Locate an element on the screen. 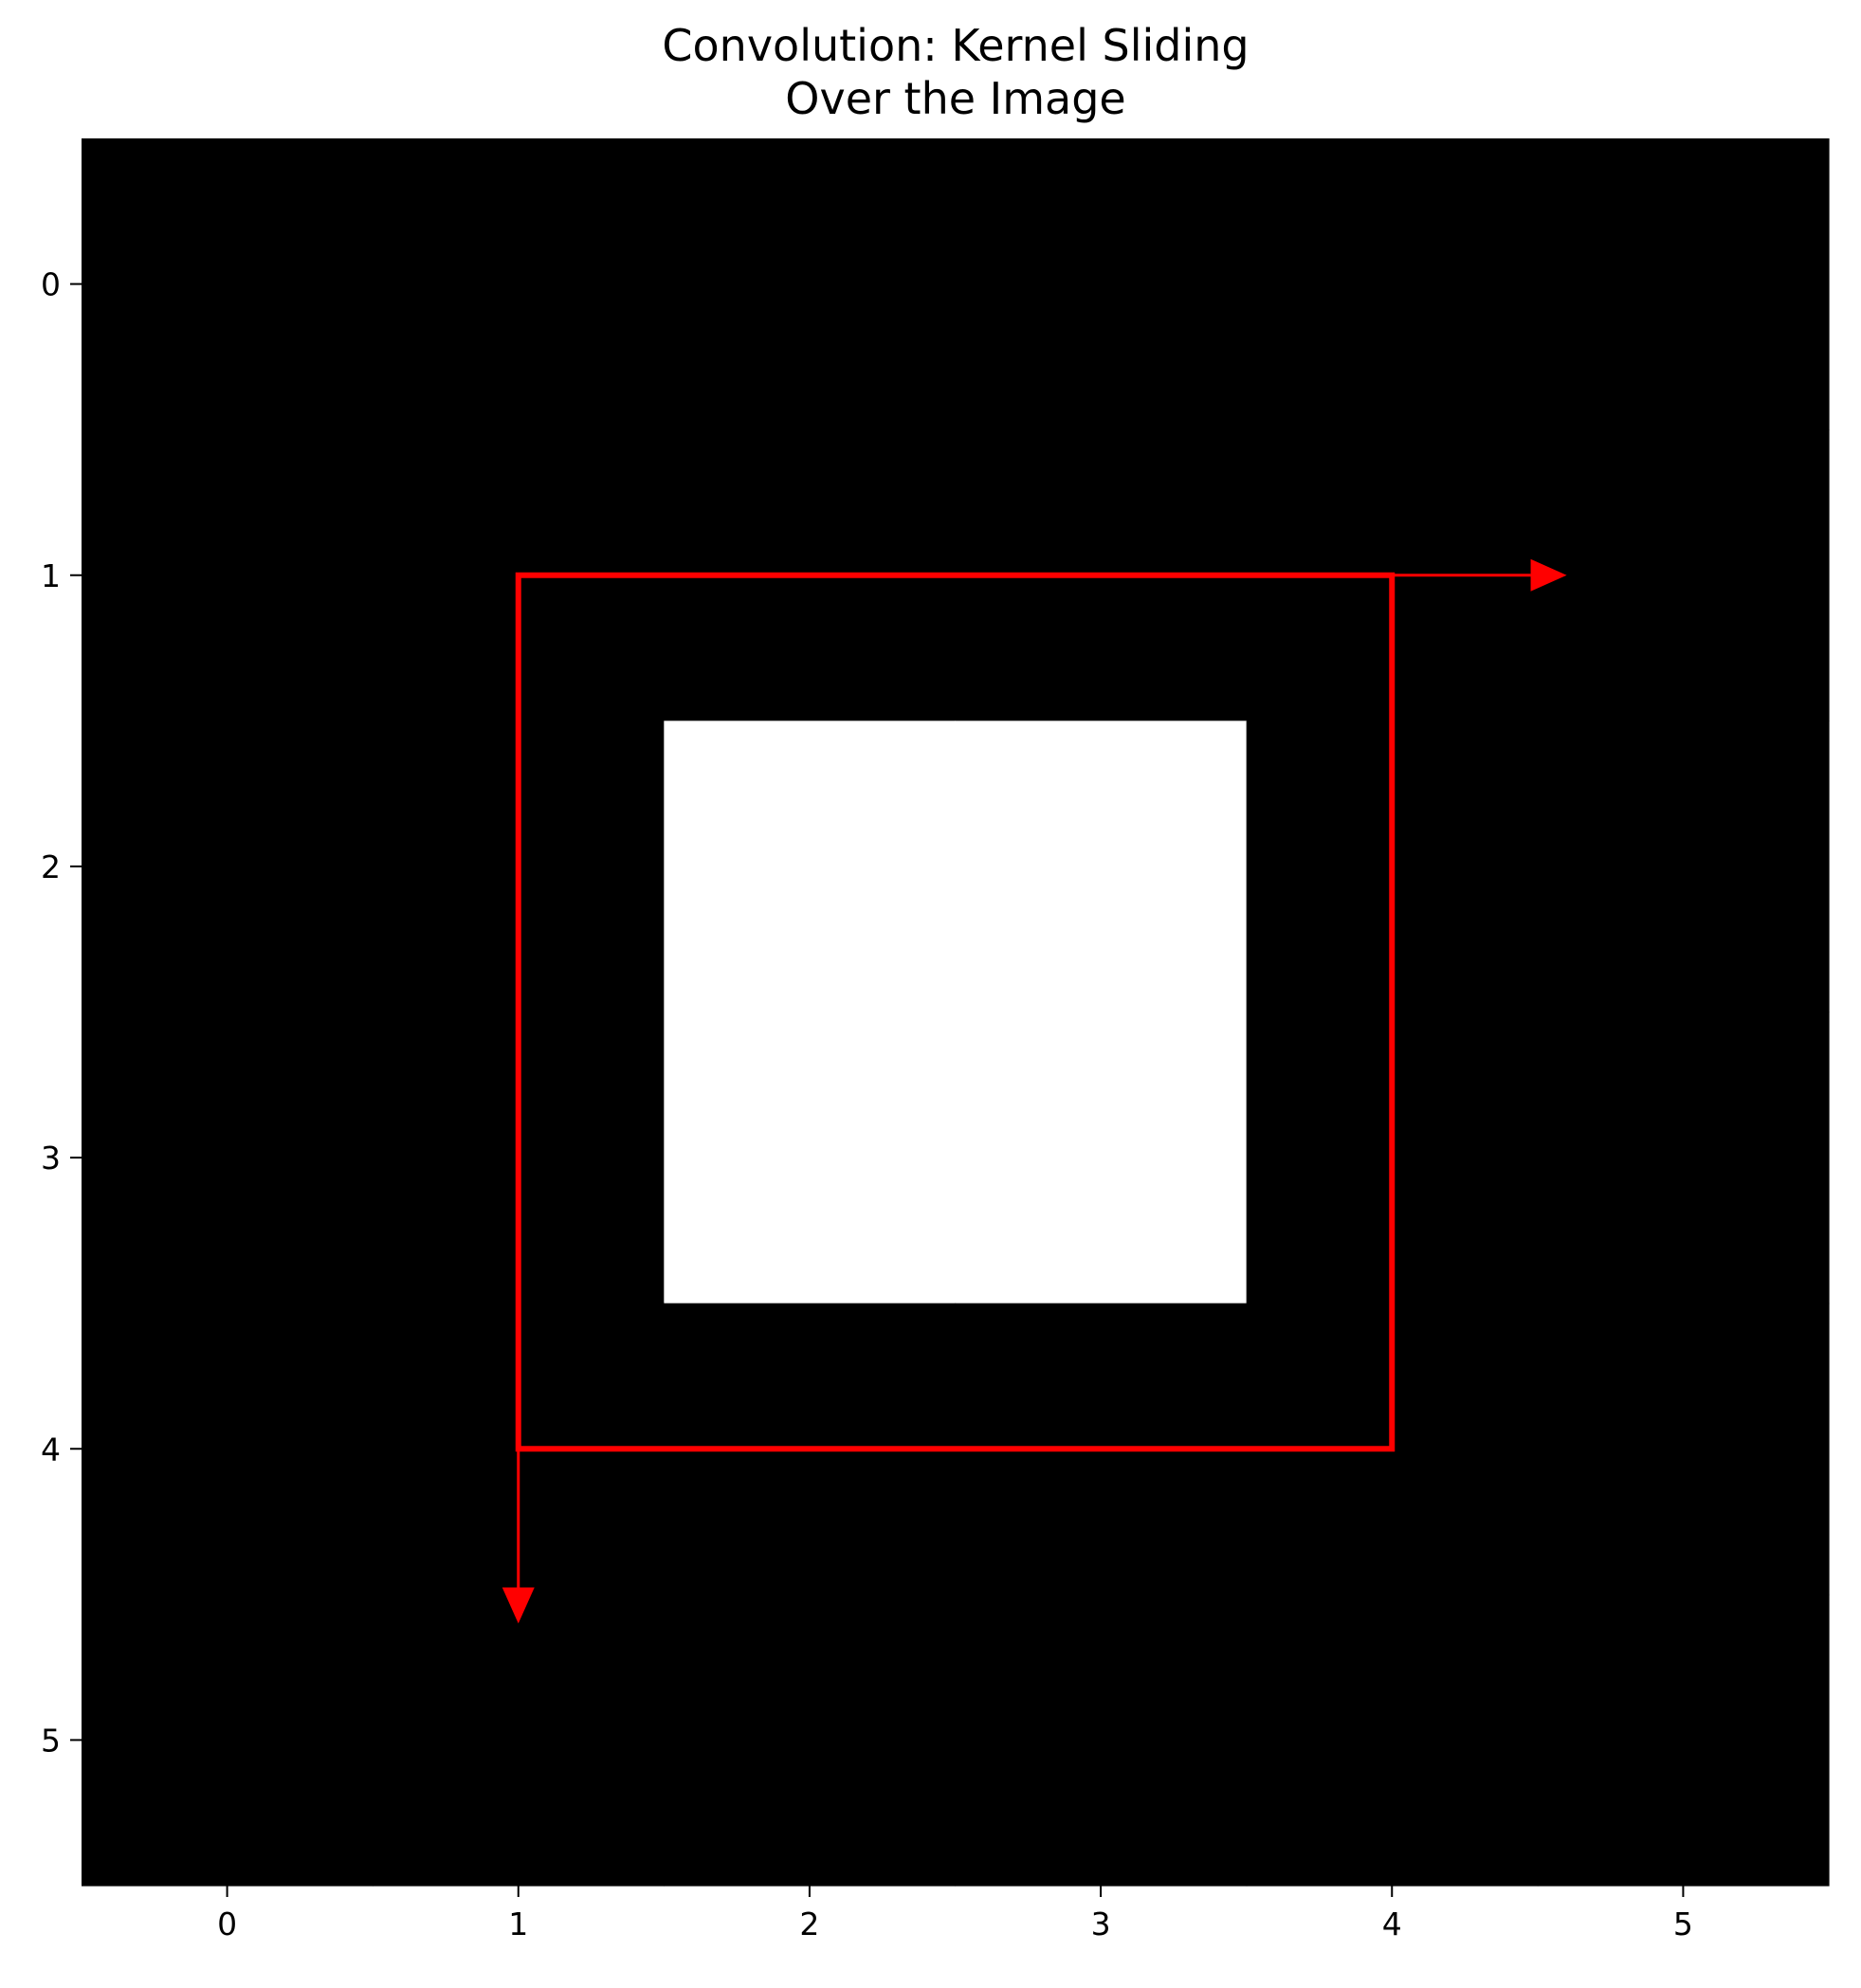 The image size is (1861, 1988). chart-title-line-2: Over the Image is located at coordinates (955, 98).